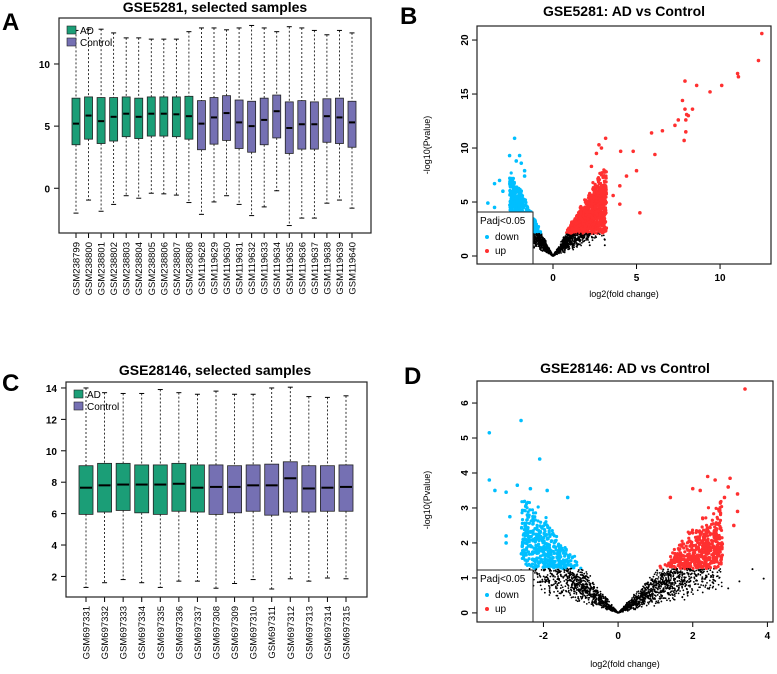  Describe the element at coordinates (86, 487) in the screenshot. I see `box-GSM697331` at that location.